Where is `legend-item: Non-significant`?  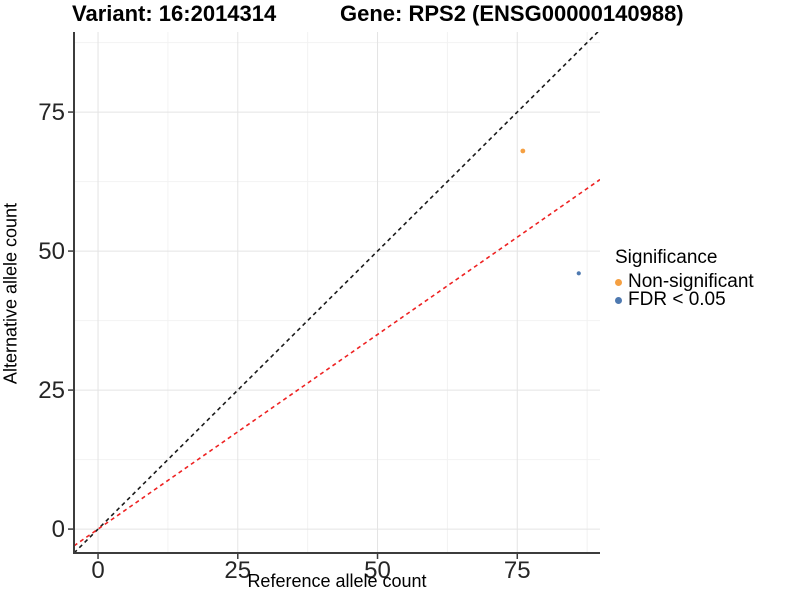 legend-item: Non-significant is located at coordinates (683, 281).